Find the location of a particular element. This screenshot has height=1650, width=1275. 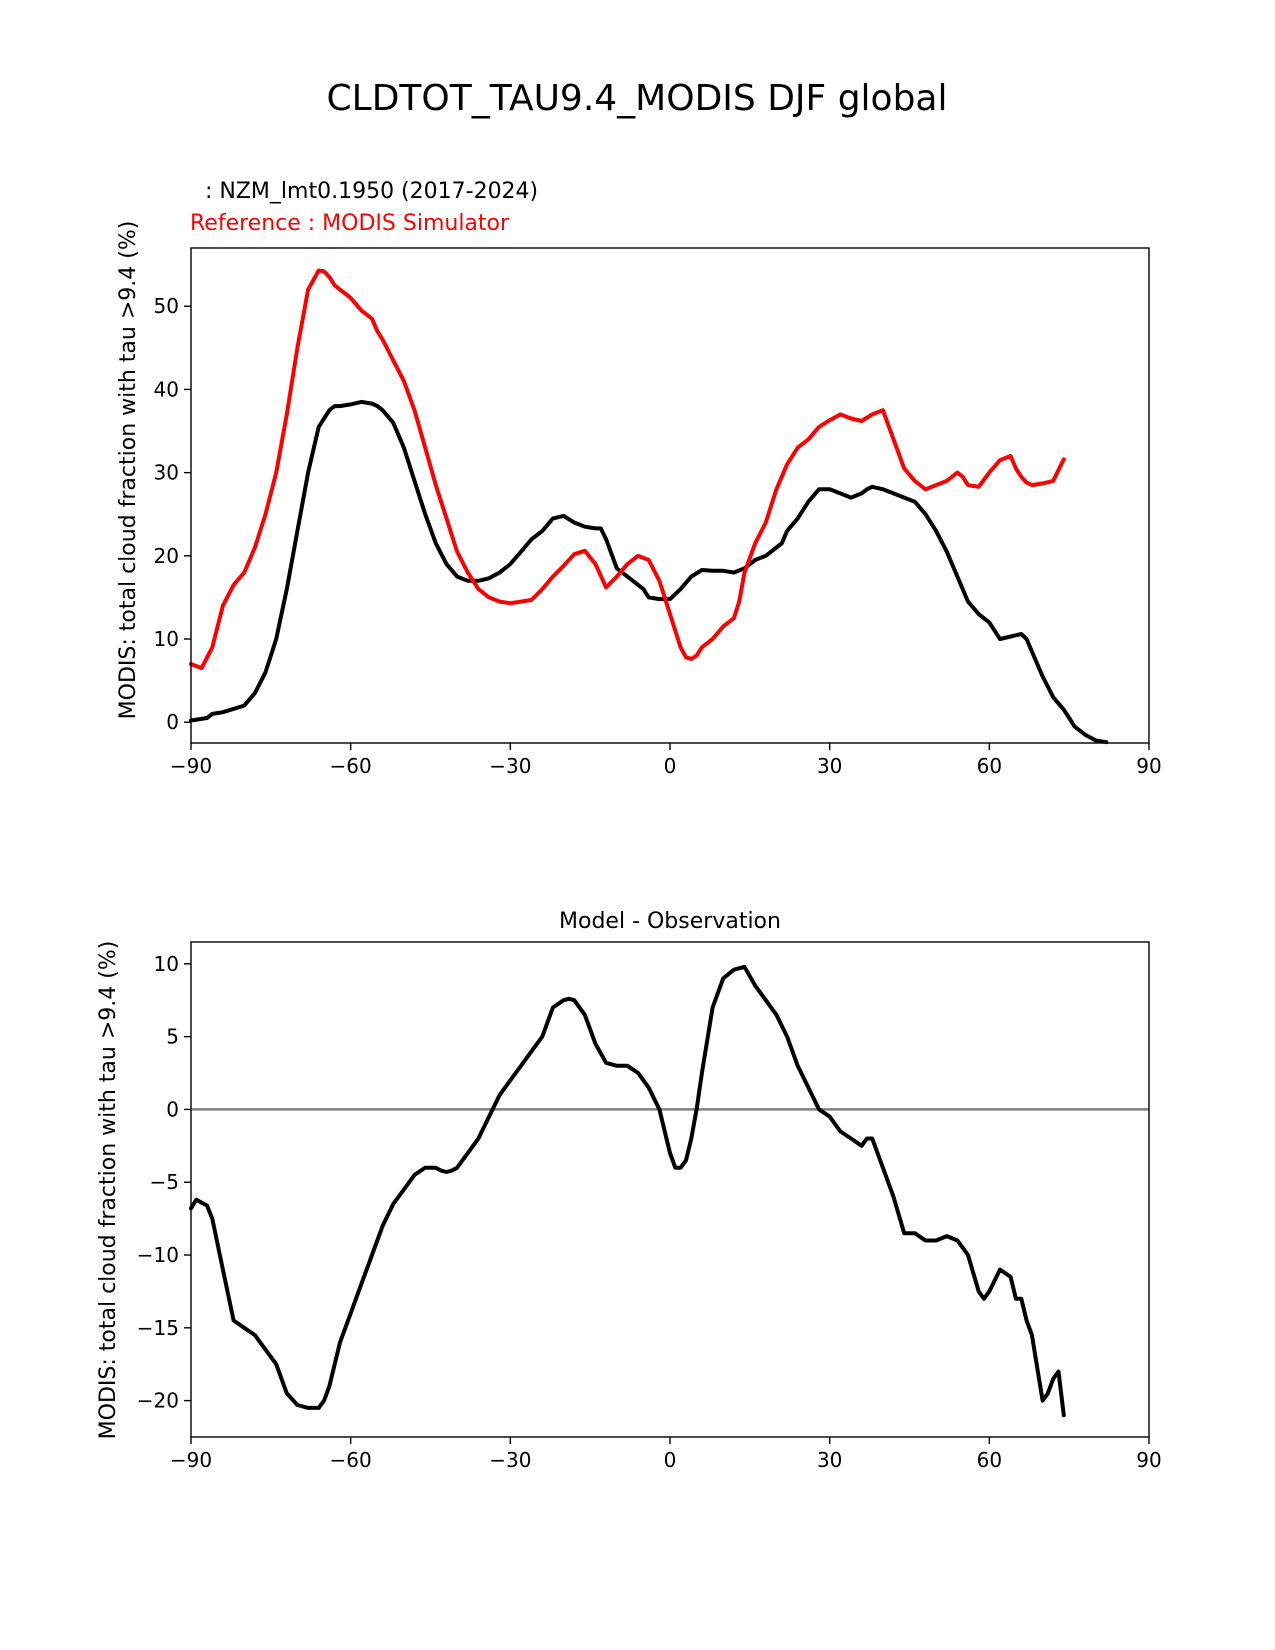

top-y-tick-label: 0 is located at coordinates (172, 722).